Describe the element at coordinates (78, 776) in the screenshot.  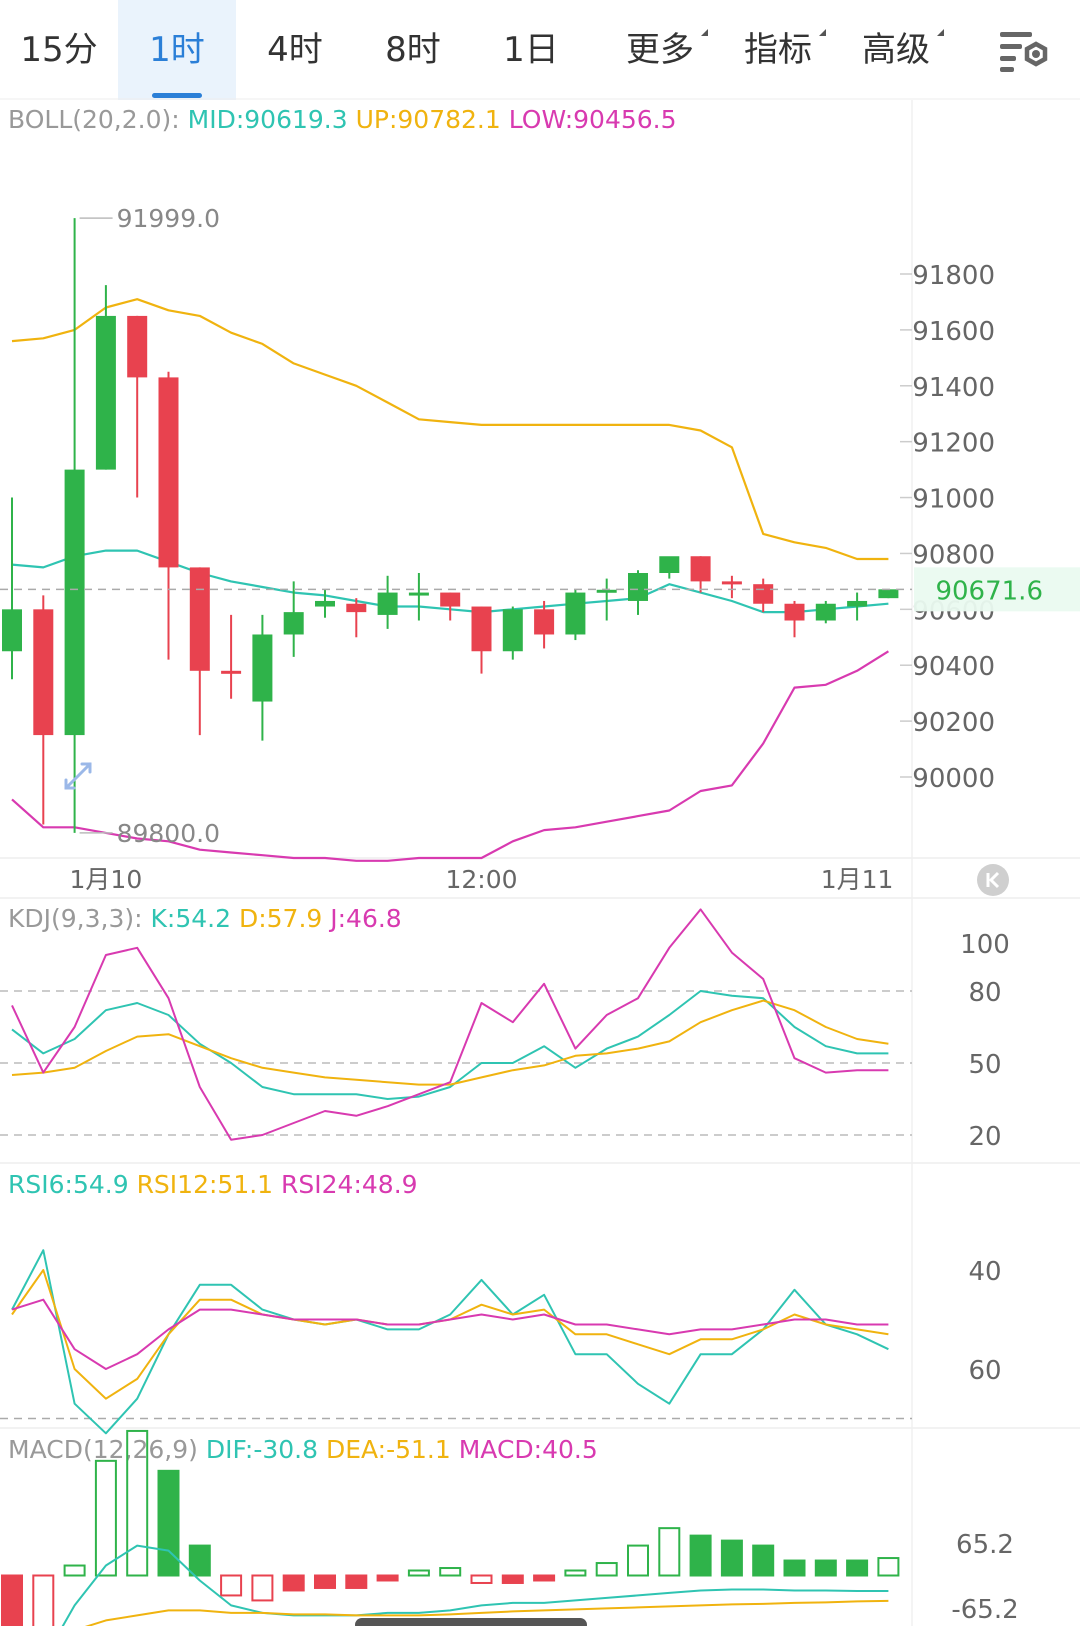
I see `arrow-path` at that location.